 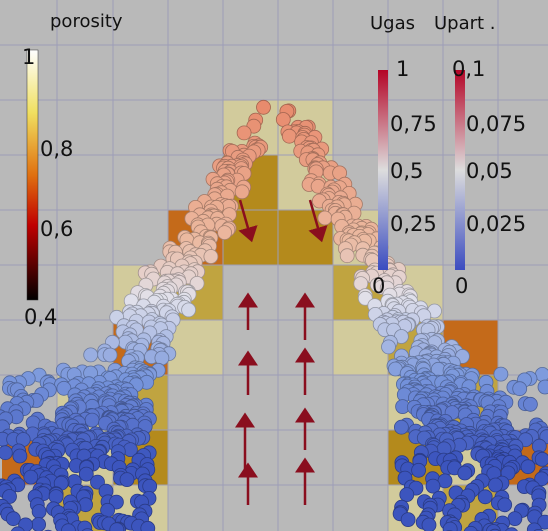 I want to click on porosity-title: porosity, so click(x=86, y=21).